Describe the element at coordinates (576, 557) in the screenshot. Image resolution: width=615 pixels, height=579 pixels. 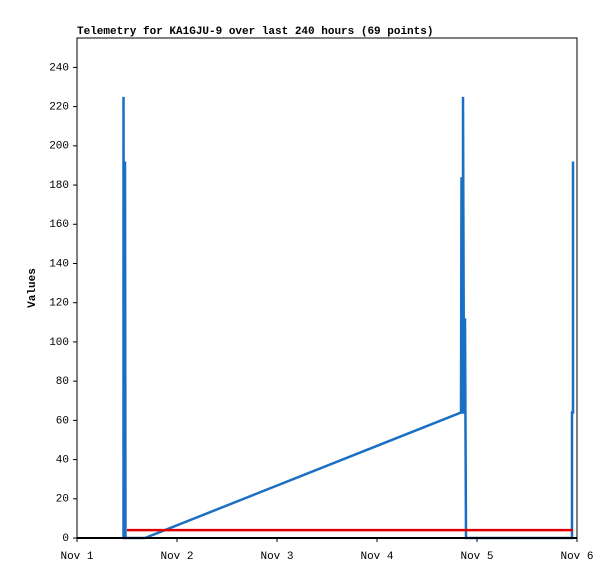
I see `x-tick-label: Nov 6` at that location.